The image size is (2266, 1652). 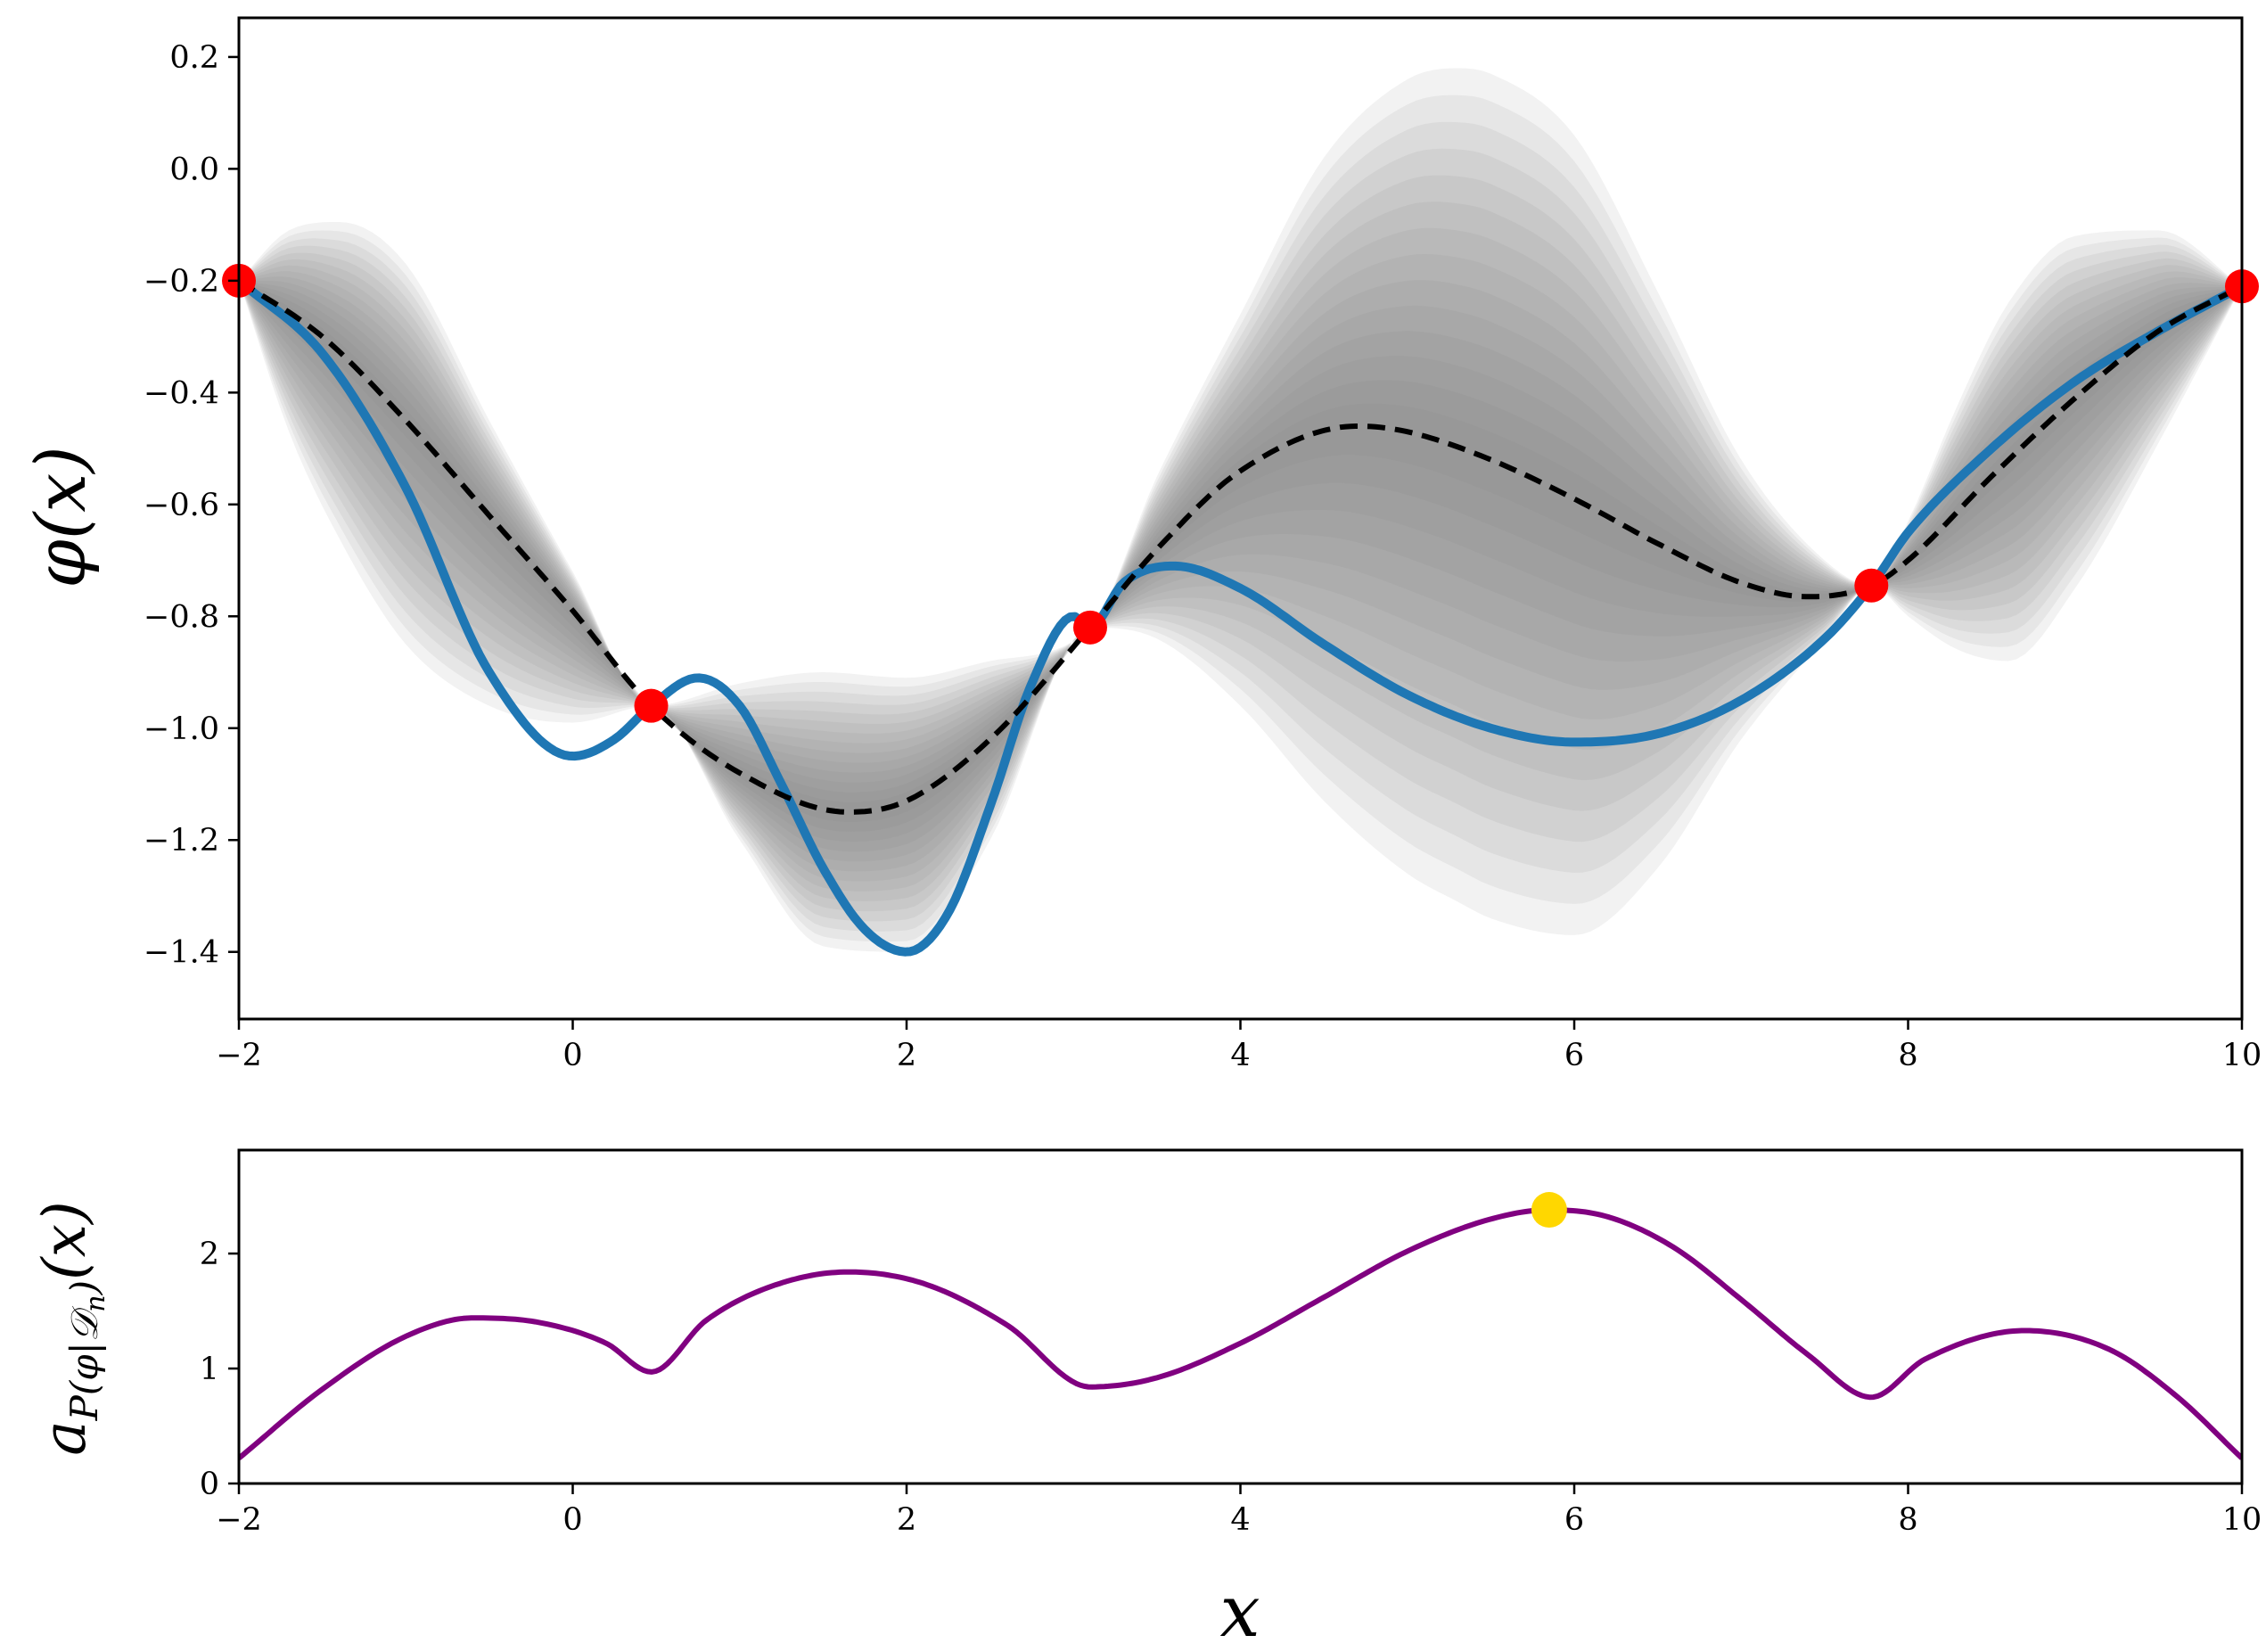 I want to click on x-axis-ticks-top: −2 0 2 4 6 8 10, so click(x=1239, y=1046).